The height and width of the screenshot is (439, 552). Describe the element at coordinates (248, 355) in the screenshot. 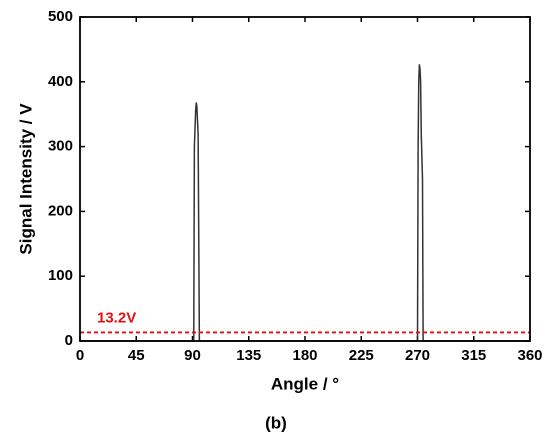

I see `x-tick-label: 135` at that location.